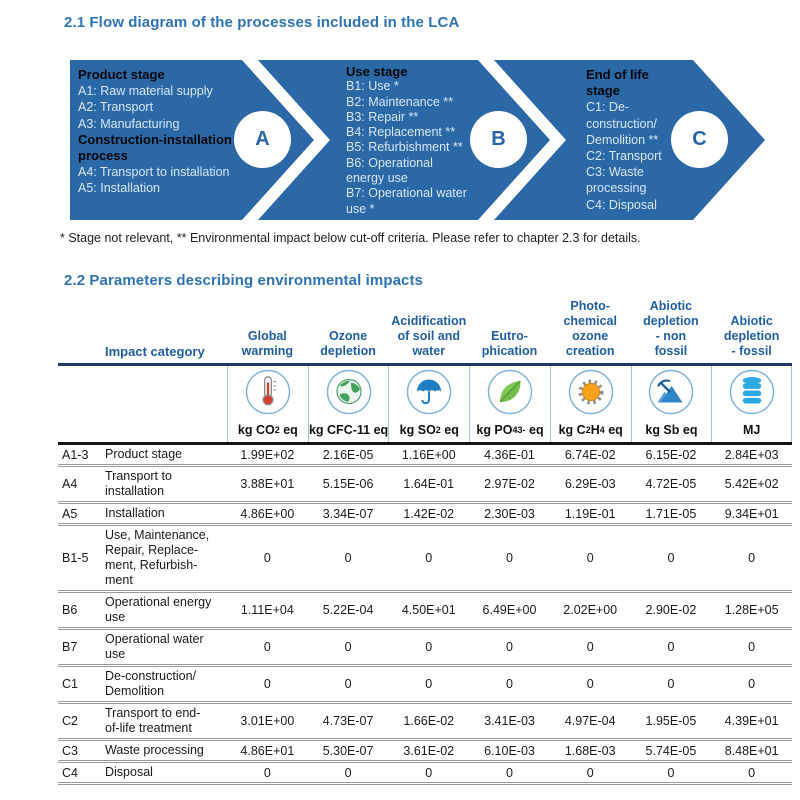 This screenshot has width=800, height=800. What do you see at coordinates (751, 484) in the screenshot?
I see `value-cell: 5.42E+02` at bounding box center [751, 484].